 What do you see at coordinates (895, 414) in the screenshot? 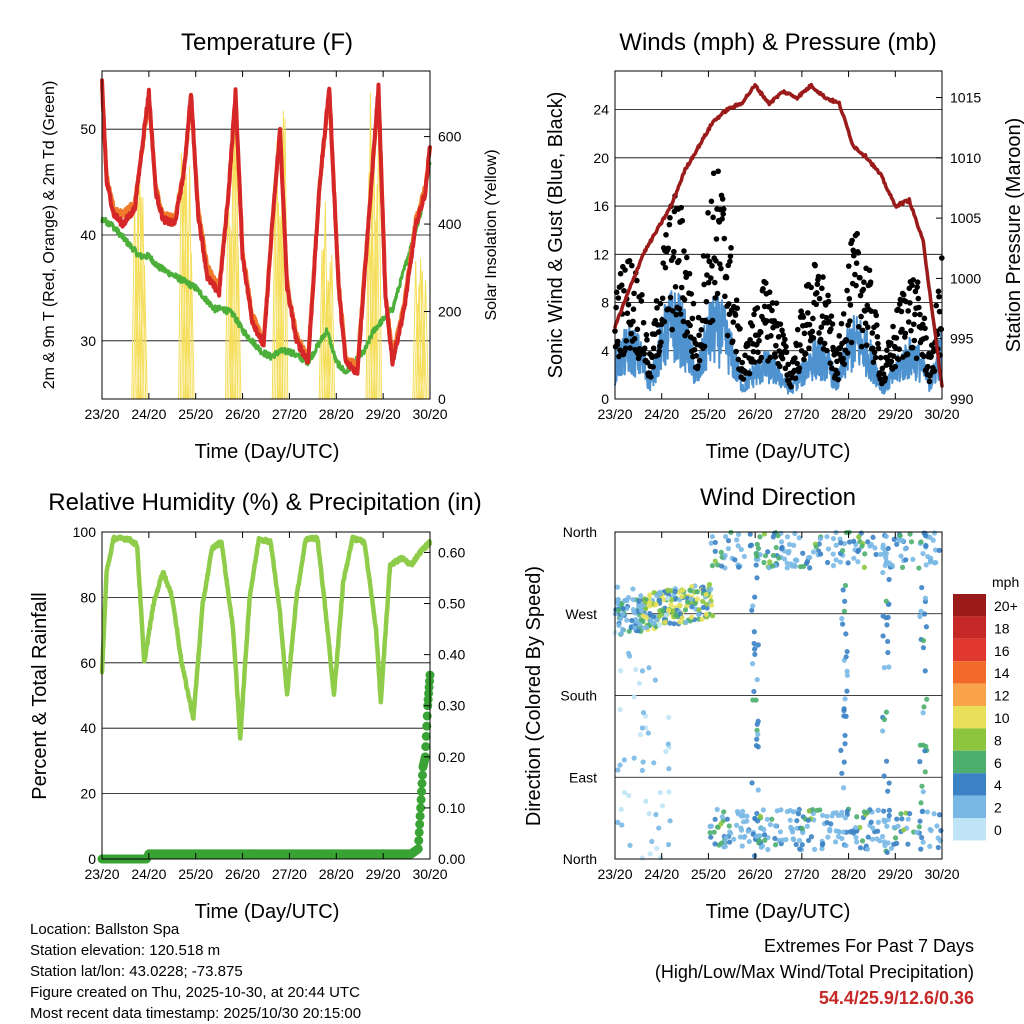
I see `winds-xtick-label: 29/20` at bounding box center [895, 414].